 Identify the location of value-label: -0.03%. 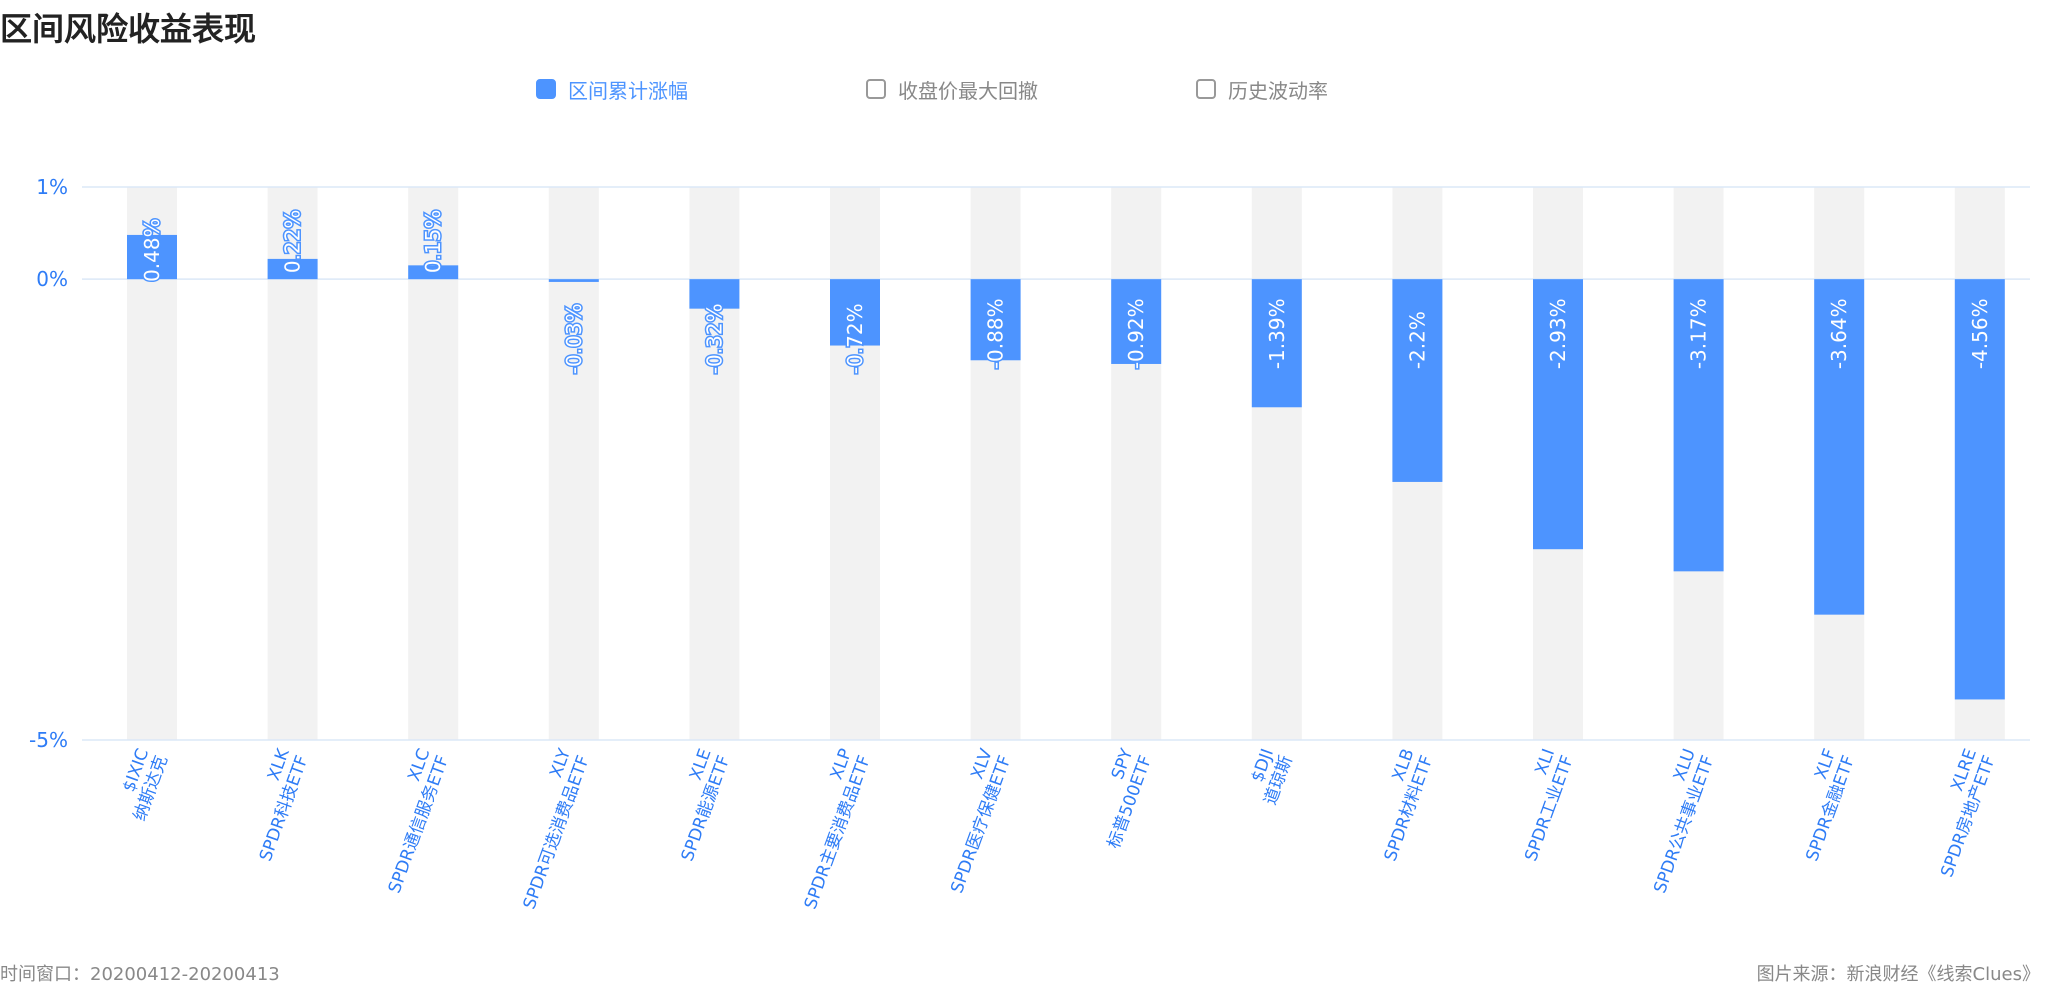
(574, 338).